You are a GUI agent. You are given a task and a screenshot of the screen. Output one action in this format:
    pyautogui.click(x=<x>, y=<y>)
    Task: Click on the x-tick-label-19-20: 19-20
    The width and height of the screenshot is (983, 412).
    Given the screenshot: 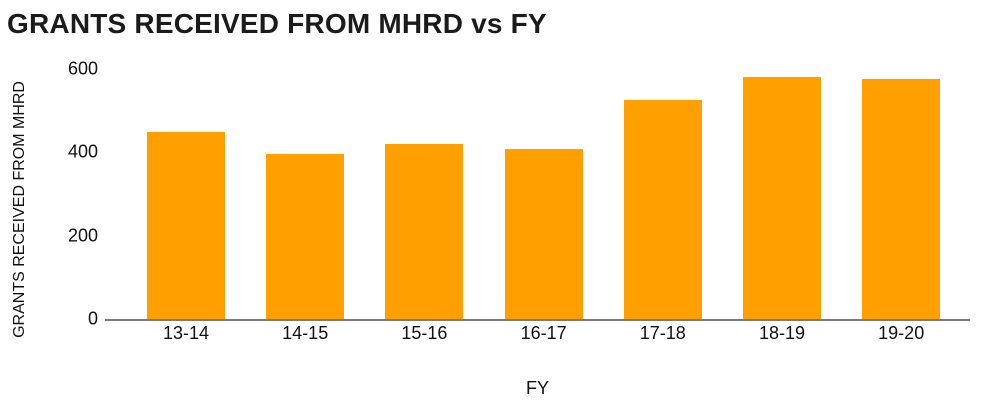 What is the action you would take?
    pyautogui.click(x=901, y=333)
    